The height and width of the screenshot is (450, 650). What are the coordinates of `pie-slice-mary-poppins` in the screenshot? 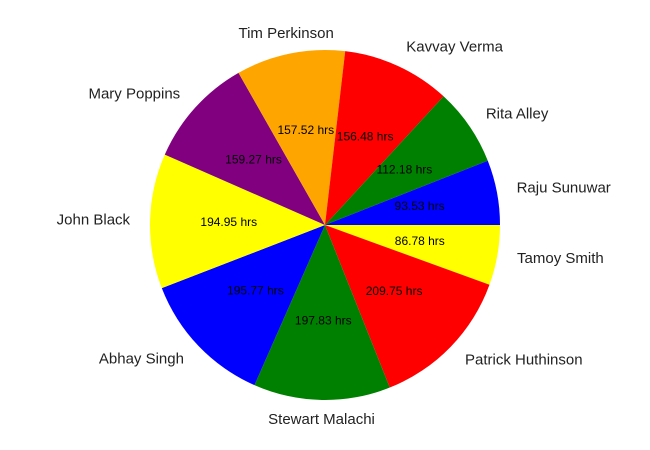 It's located at (244, 148).